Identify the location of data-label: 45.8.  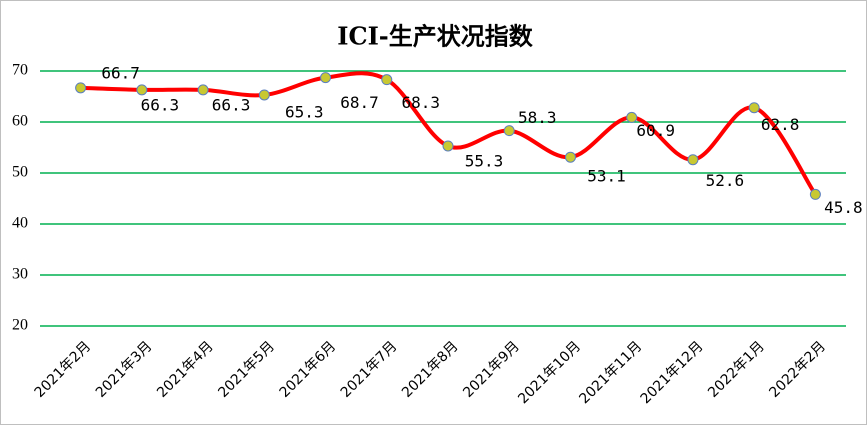
(843, 207).